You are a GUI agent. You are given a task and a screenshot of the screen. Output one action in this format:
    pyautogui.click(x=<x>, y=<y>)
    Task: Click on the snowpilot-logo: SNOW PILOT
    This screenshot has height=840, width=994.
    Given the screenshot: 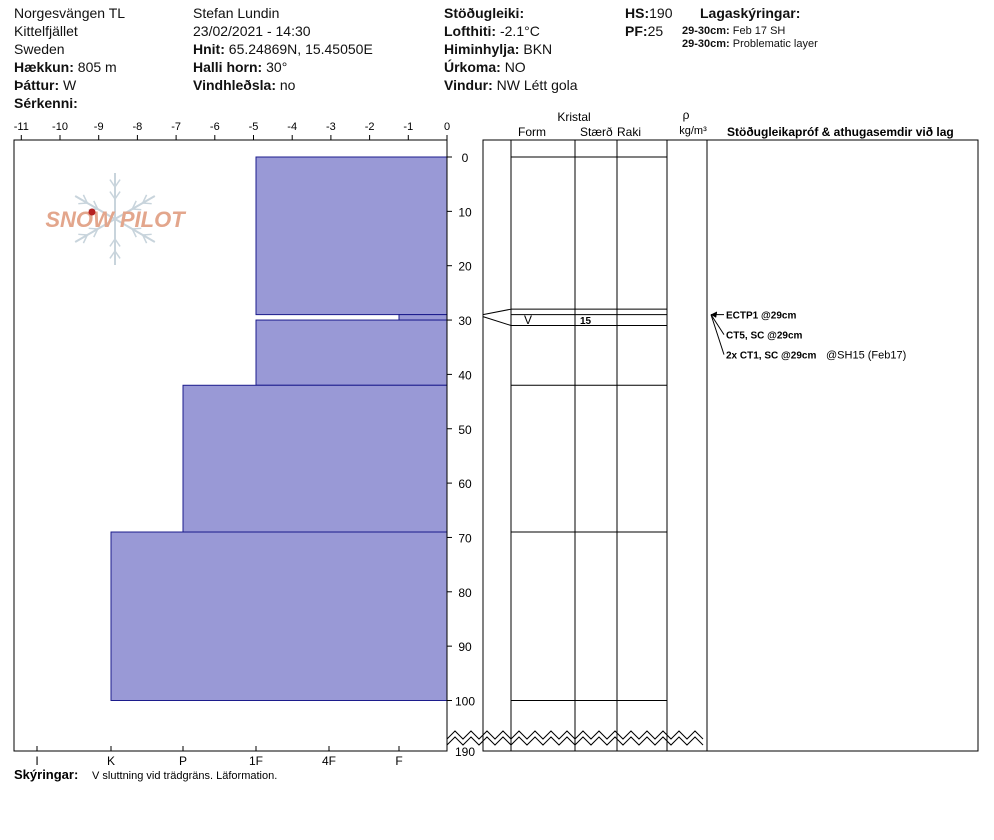 What is the action you would take?
    pyautogui.click(x=115, y=219)
    